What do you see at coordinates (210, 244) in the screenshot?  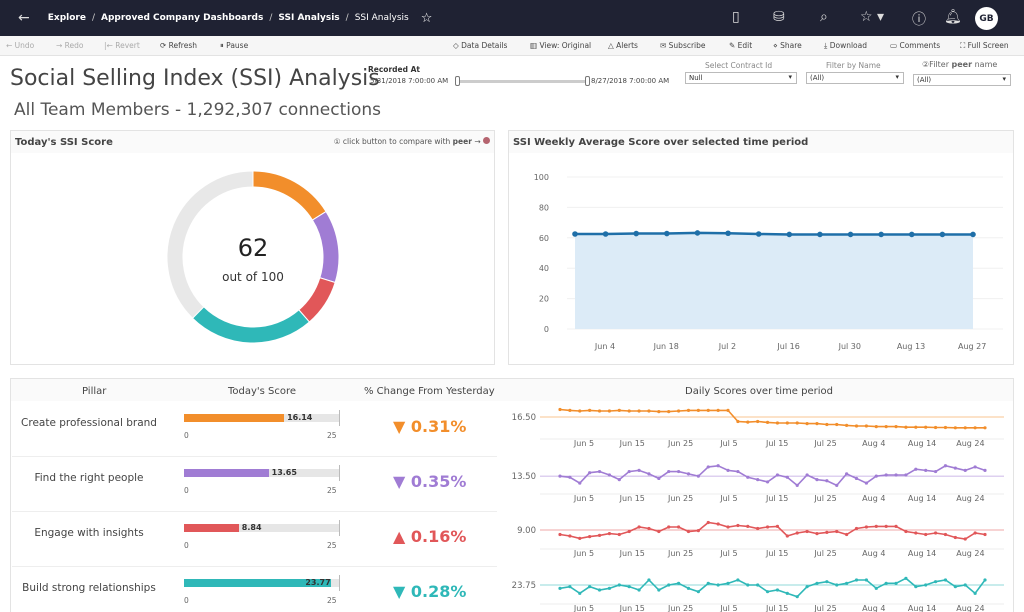 I see `donut-slice-remaining` at bounding box center [210, 244].